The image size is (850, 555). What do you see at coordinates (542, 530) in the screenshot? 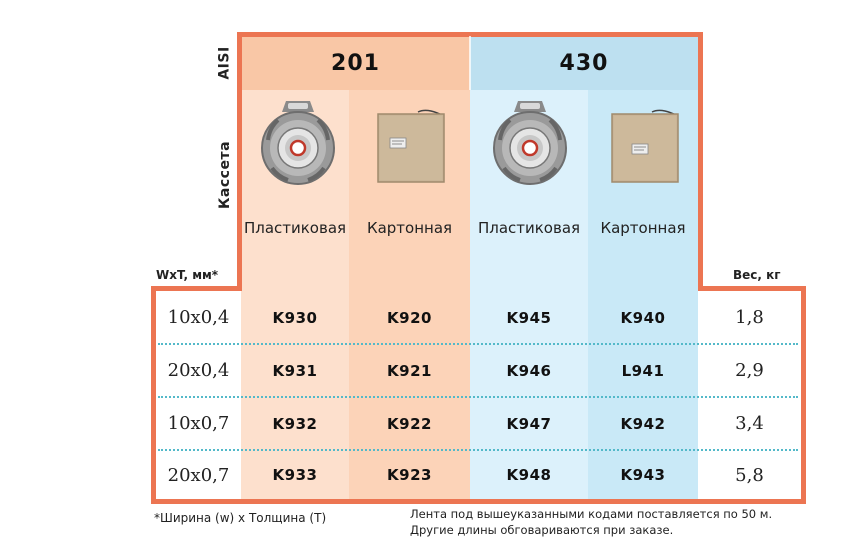
I see `note-length-line2: Другие длины обговариваются при заказе.` at bounding box center [542, 530].